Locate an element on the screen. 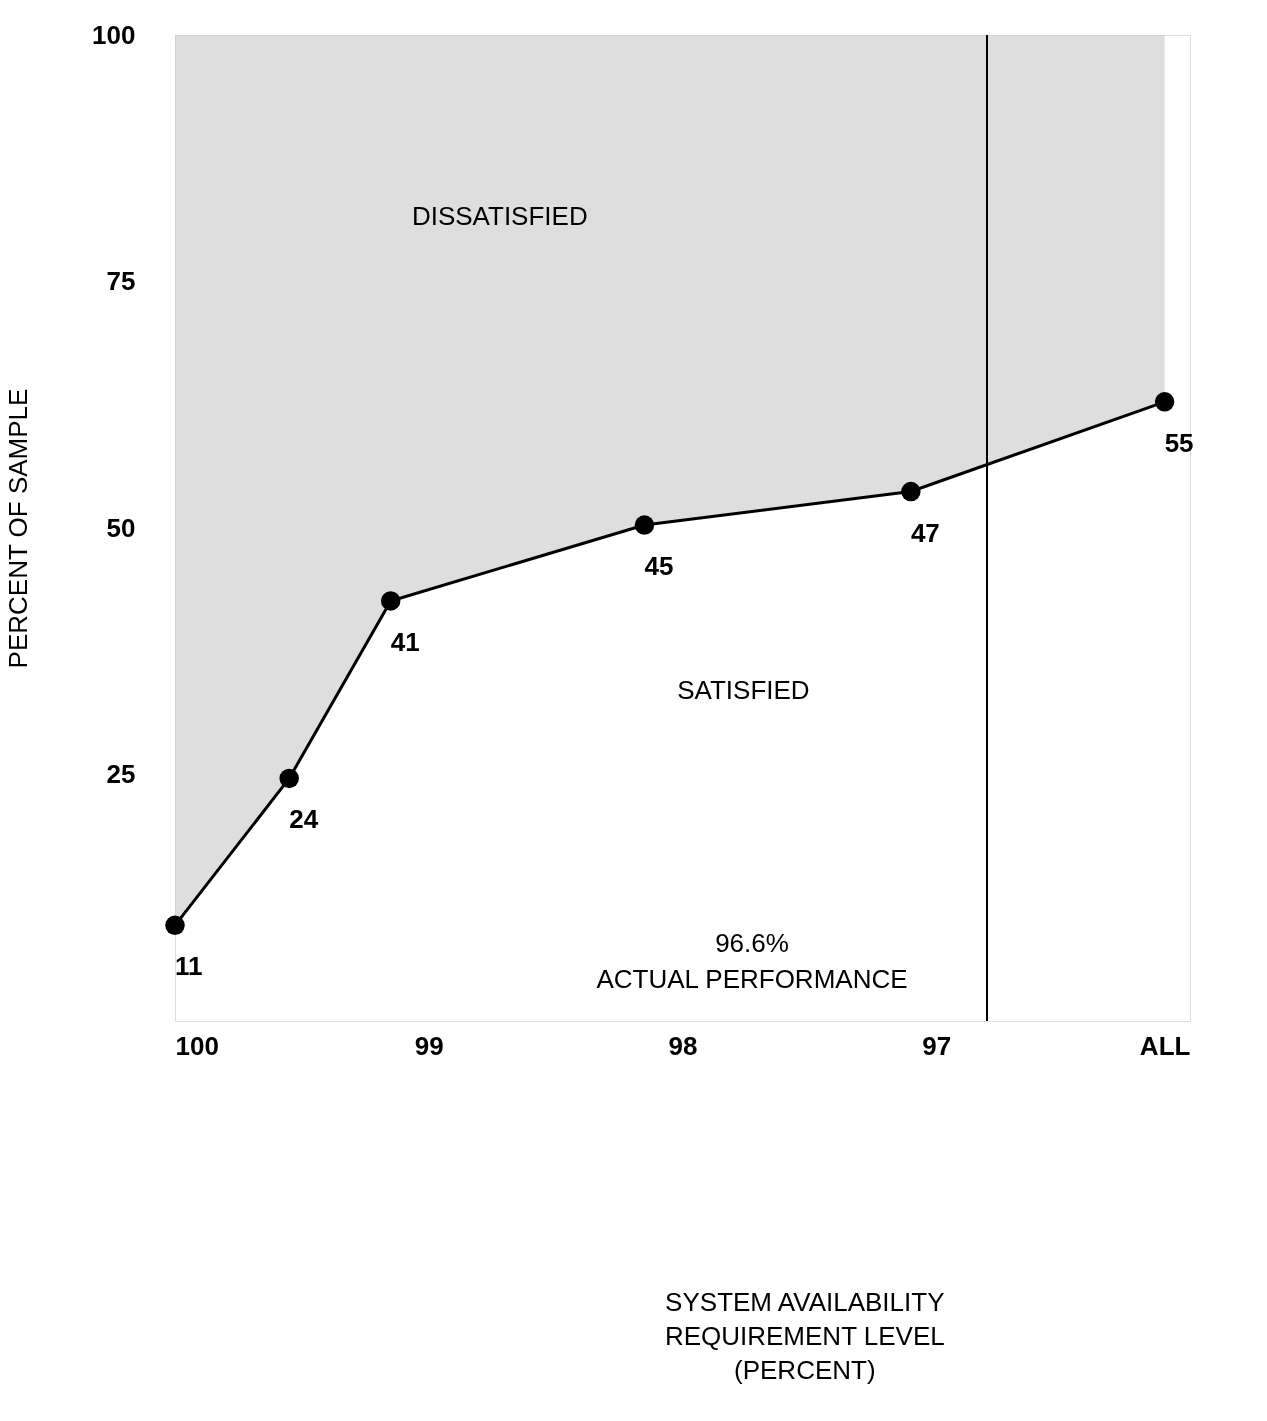  annotation: 45 is located at coordinates (659, 566).